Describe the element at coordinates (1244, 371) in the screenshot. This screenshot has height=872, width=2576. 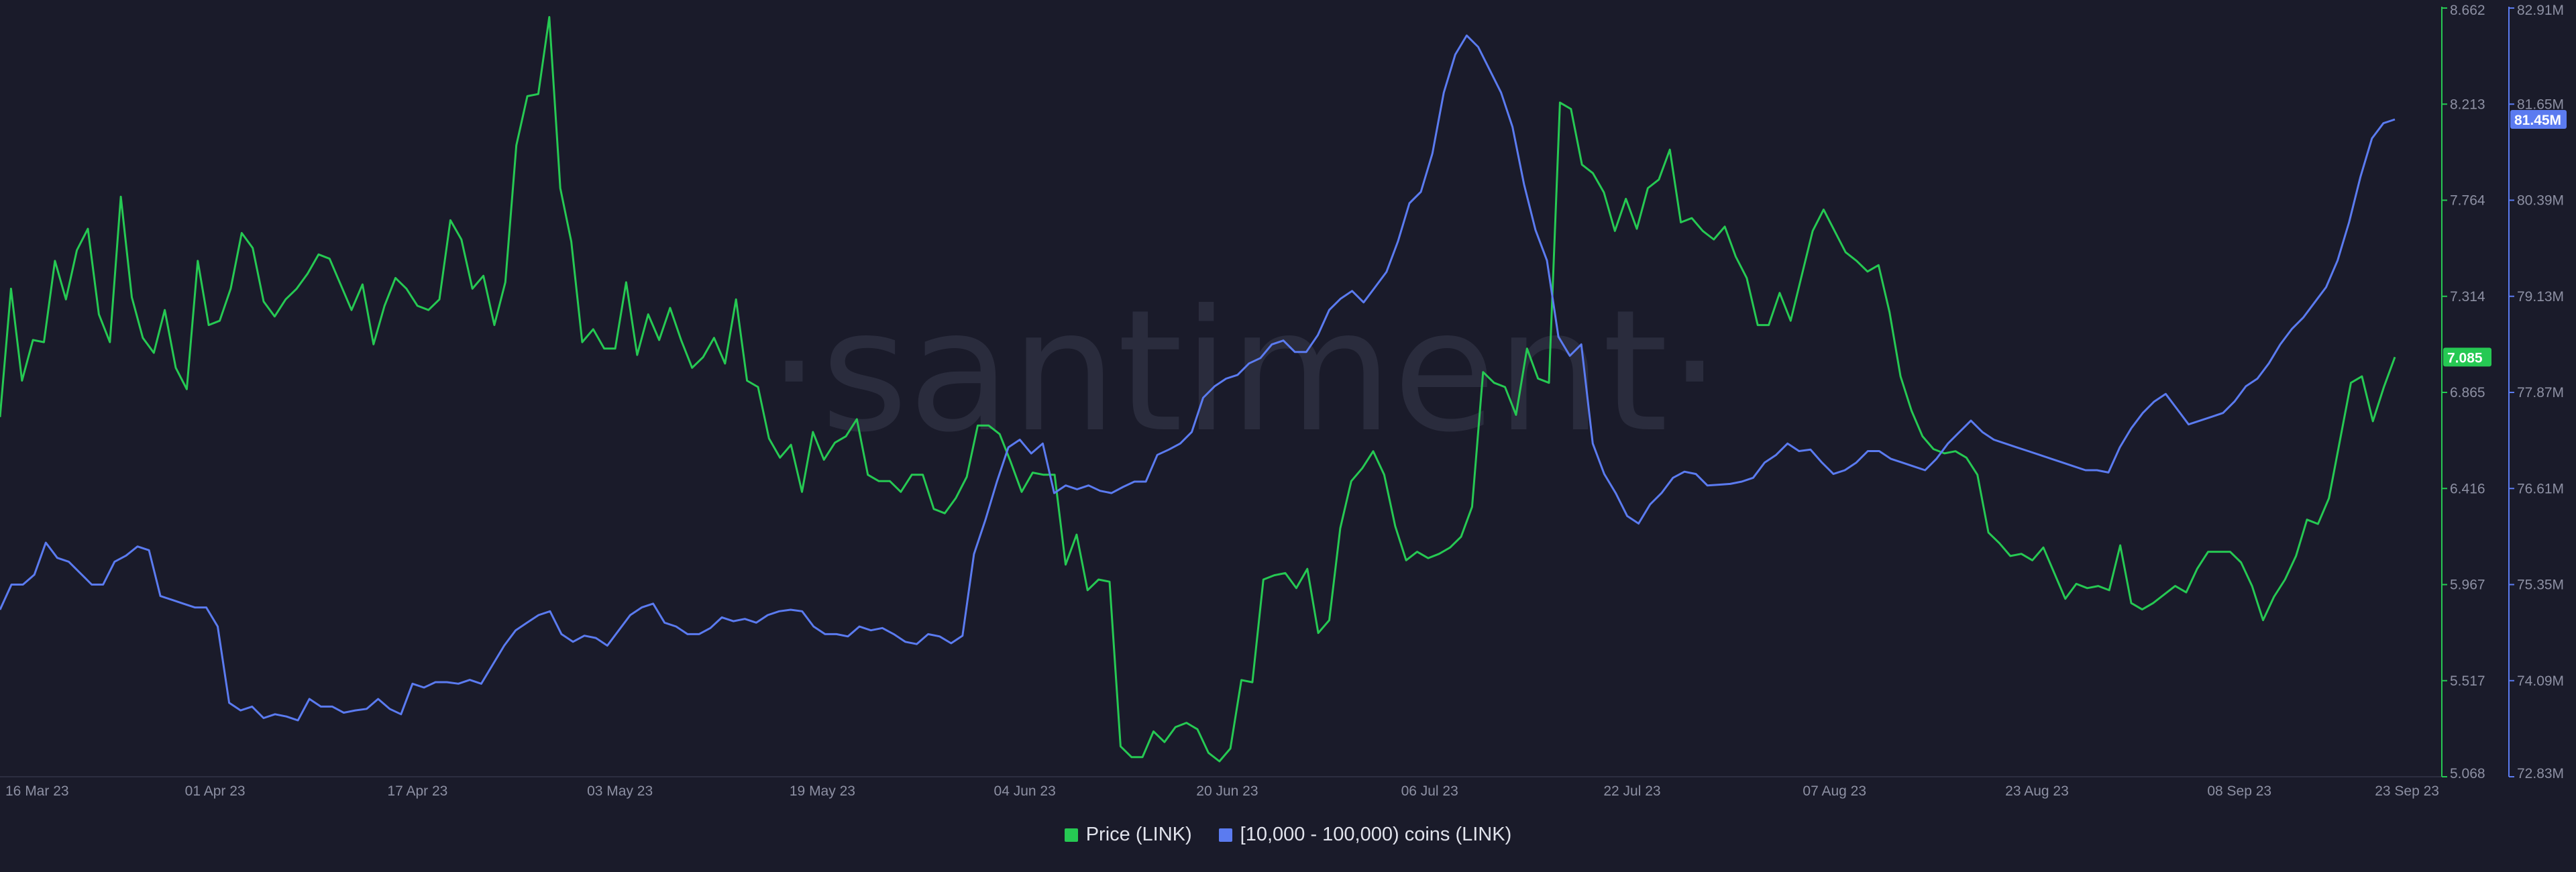
I see `santiment-watermark: ·santiment·` at that location.